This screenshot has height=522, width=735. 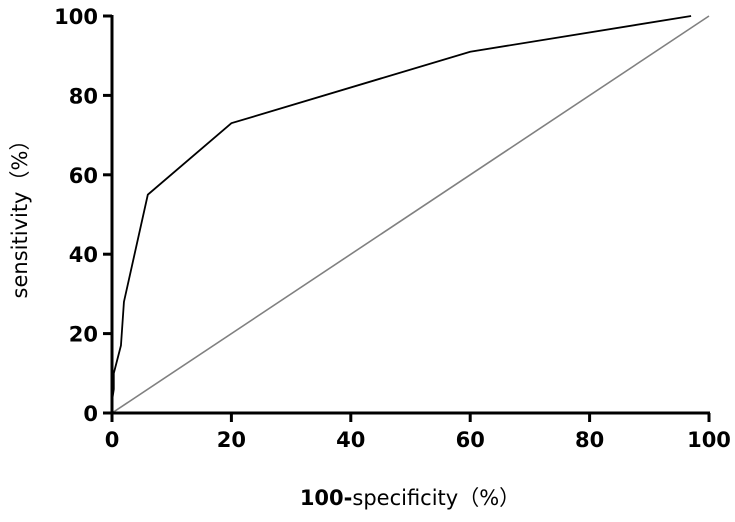 What do you see at coordinates (20, 214) in the screenshot?
I see `y-axis-title: sensitivity（%）` at bounding box center [20, 214].